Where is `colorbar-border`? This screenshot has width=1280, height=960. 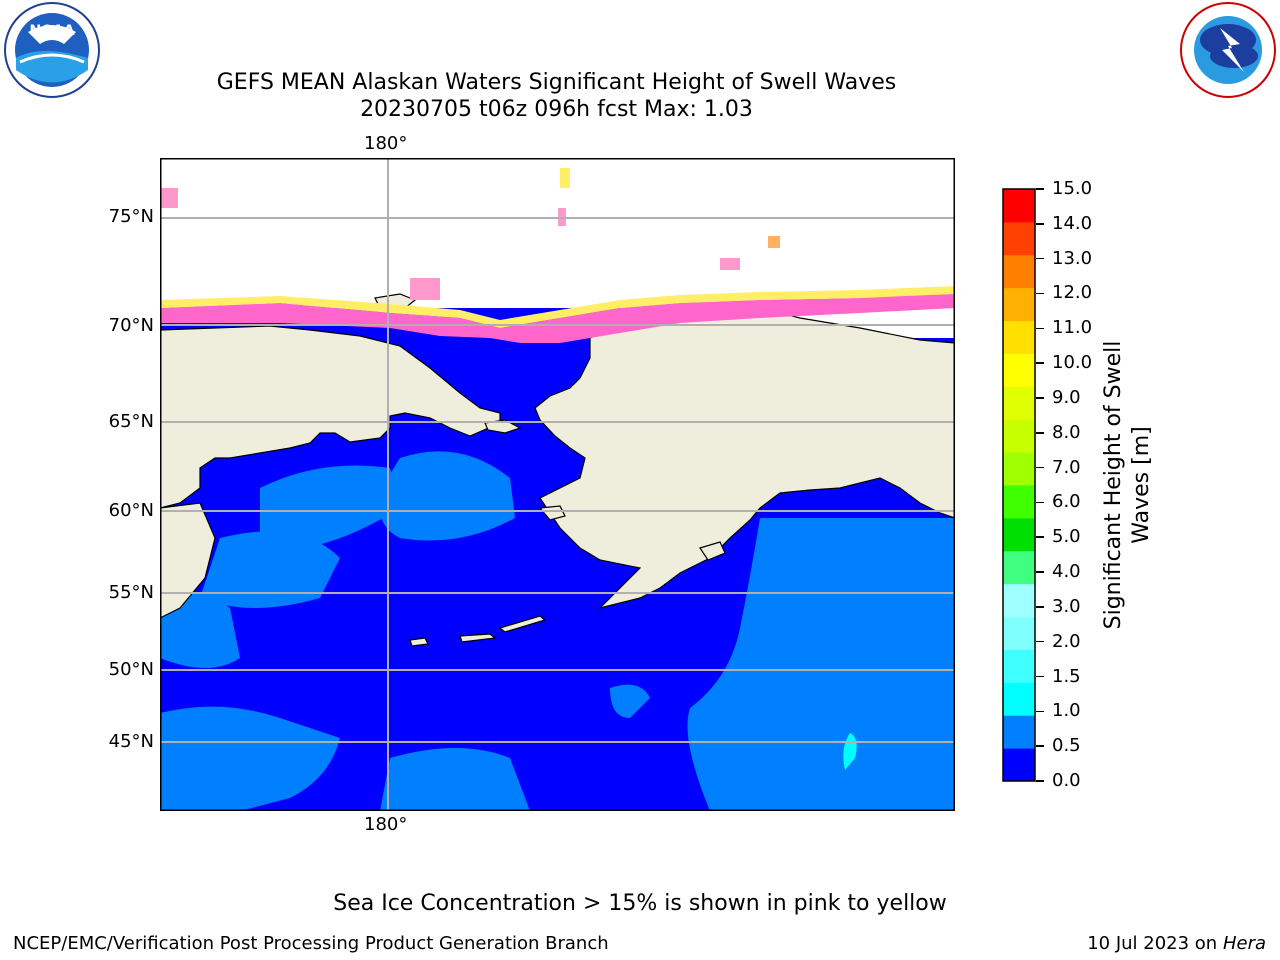 colorbar-border is located at coordinates (1019, 485).